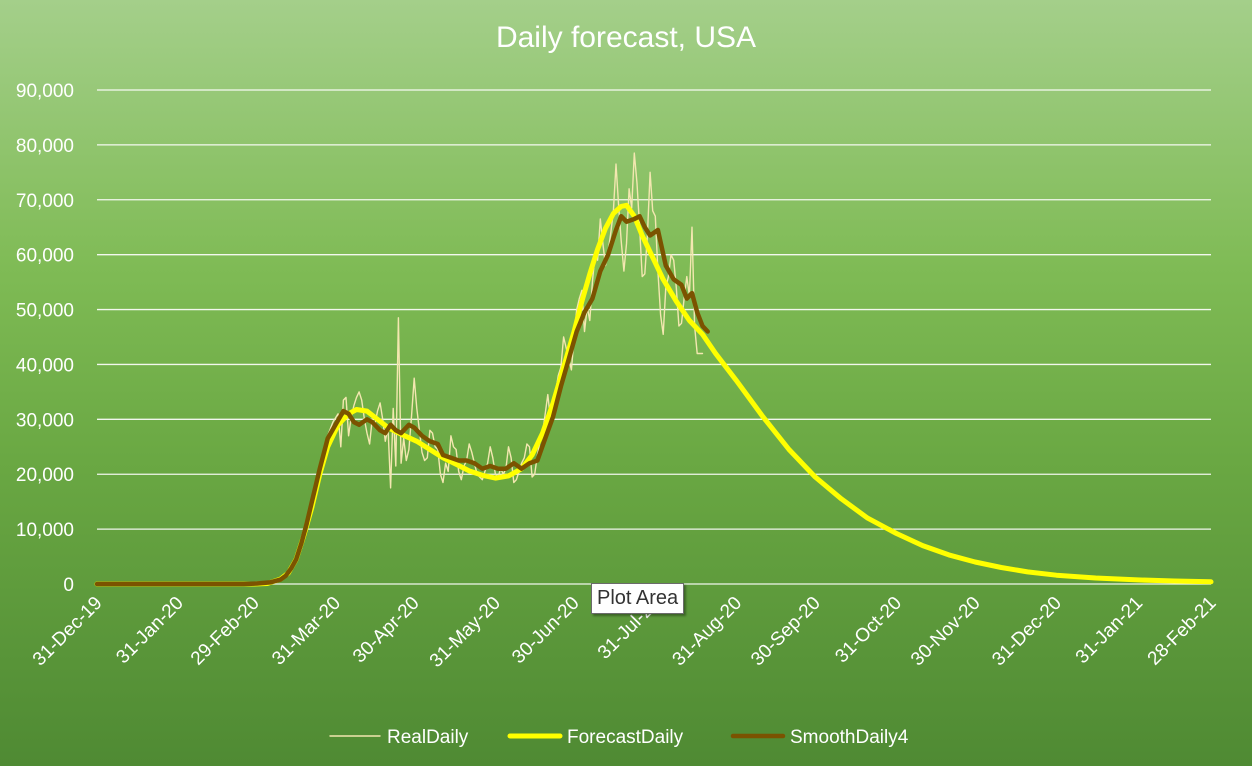 The image size is (1252, 766). What do you see at coordinates (306, 631) in the screenshot?
I see `x-tick-label: 31-Mar-20` at bounding box center [306, 631].